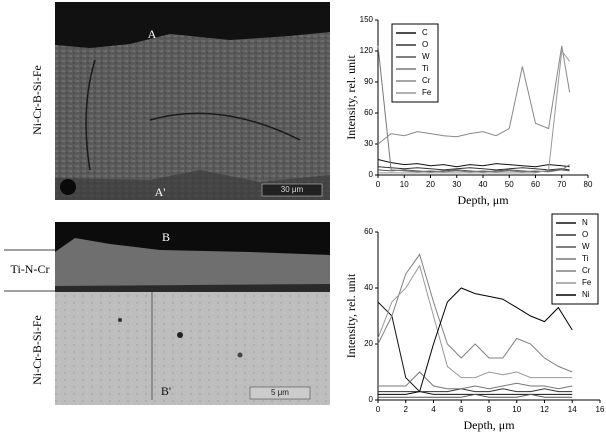 The width and height of the screenshot is (606, 438). Describe the element at coordinates (415, 63) in the screenshot. I see `legend-box` at that location.